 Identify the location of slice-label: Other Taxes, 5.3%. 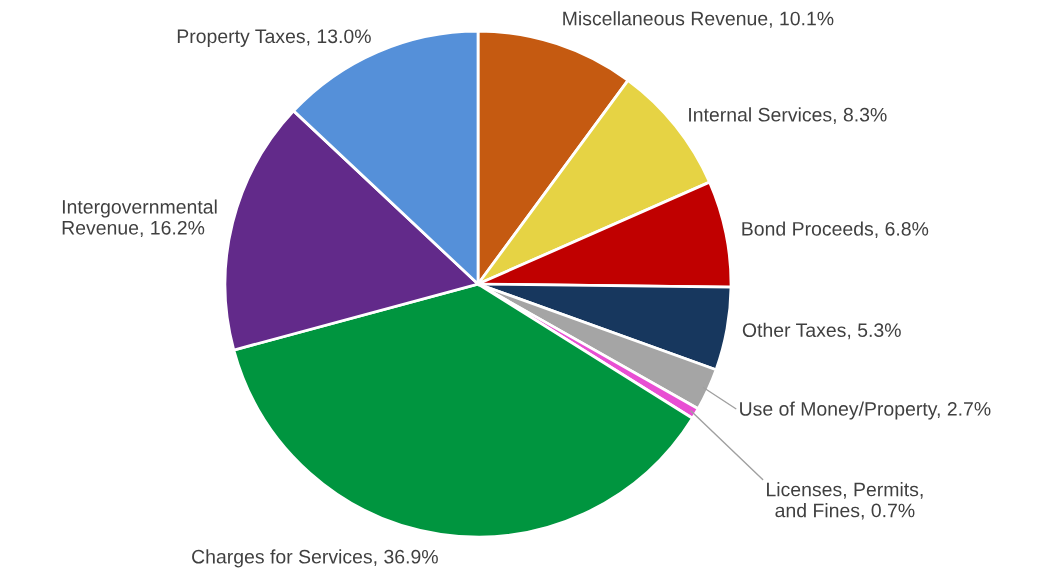
(821, 331).